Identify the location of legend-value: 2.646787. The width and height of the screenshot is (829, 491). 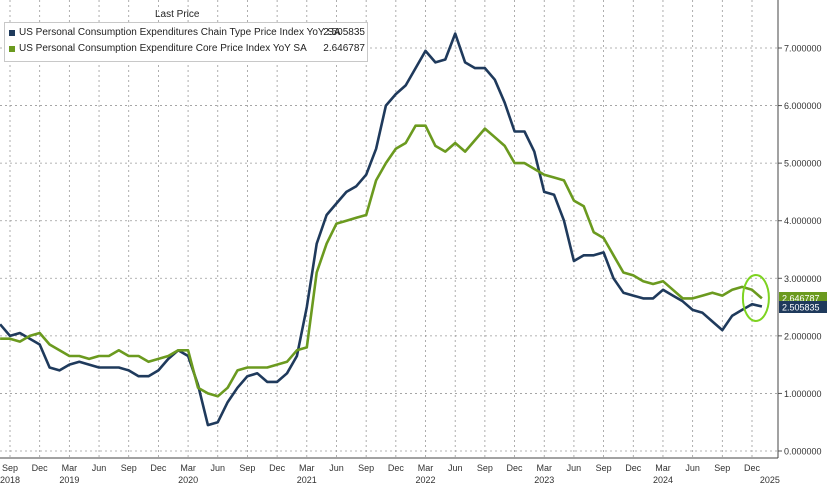
(344, 48).